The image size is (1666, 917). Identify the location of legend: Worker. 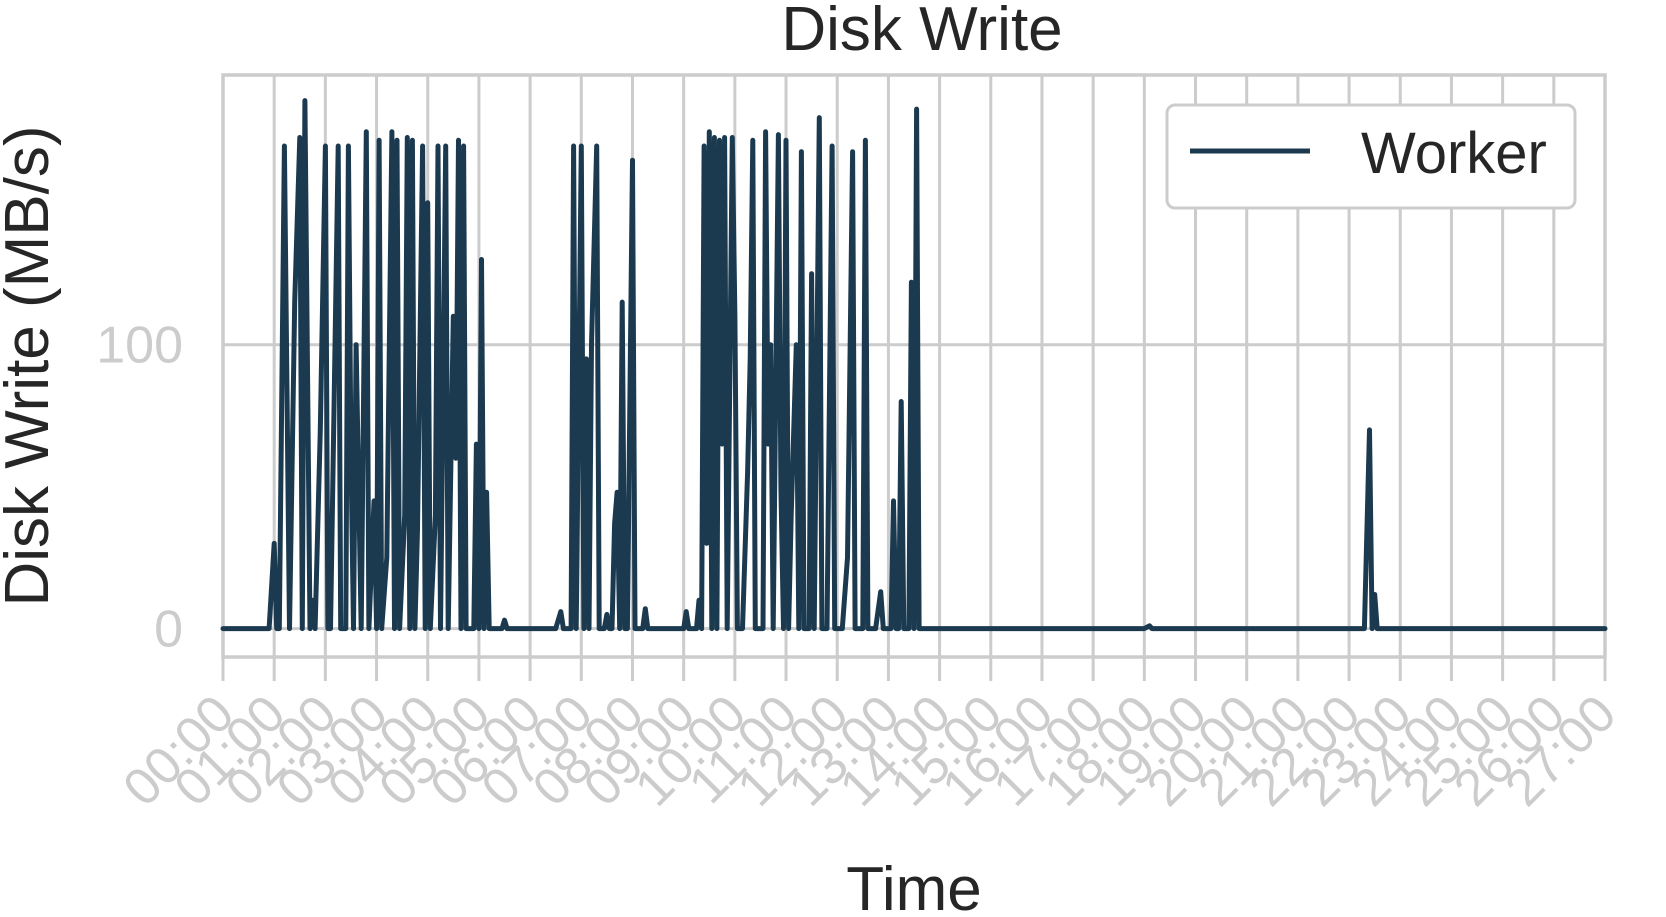
(1371, 156).